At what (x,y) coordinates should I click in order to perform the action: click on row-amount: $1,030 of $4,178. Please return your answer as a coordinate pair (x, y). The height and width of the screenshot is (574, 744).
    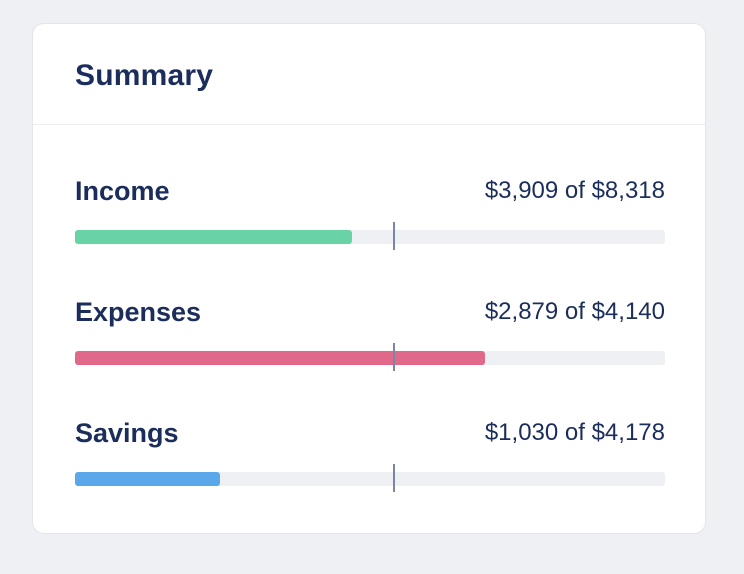
    Looking at the image, I should click on (574, 432).